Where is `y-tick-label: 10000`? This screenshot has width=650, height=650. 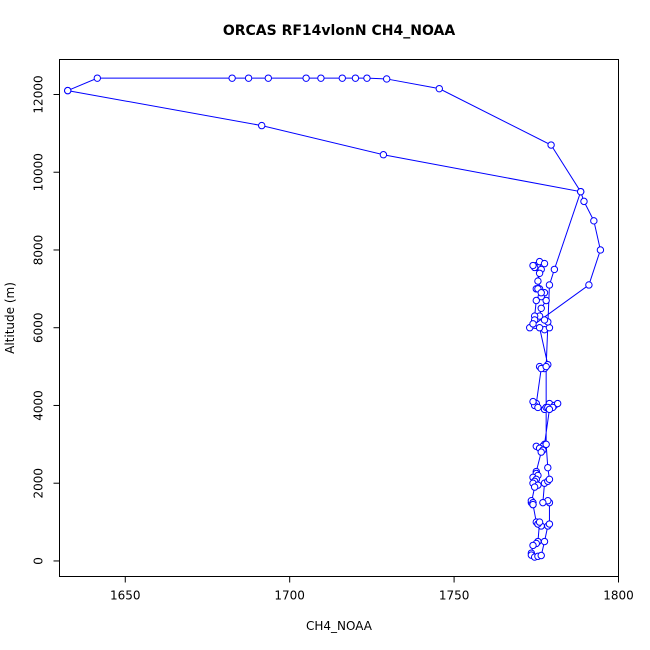
y-tick-label: 10000 is located at coordinates (39, 172).